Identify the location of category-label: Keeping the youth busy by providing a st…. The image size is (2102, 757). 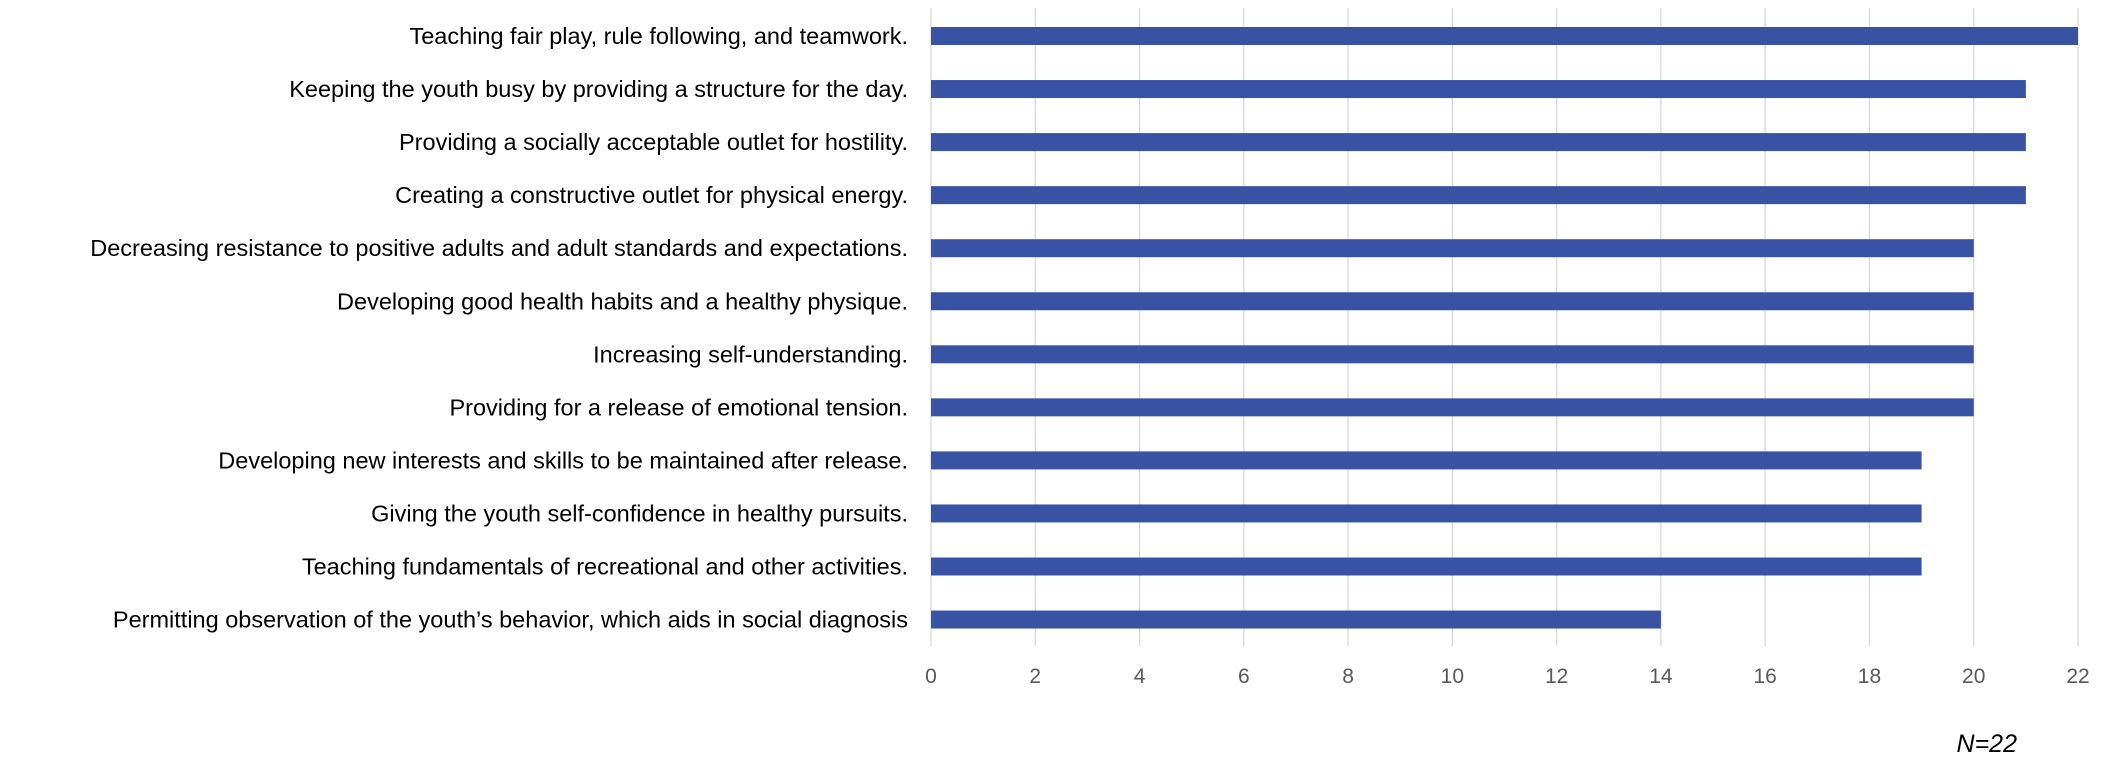
(598, 89).